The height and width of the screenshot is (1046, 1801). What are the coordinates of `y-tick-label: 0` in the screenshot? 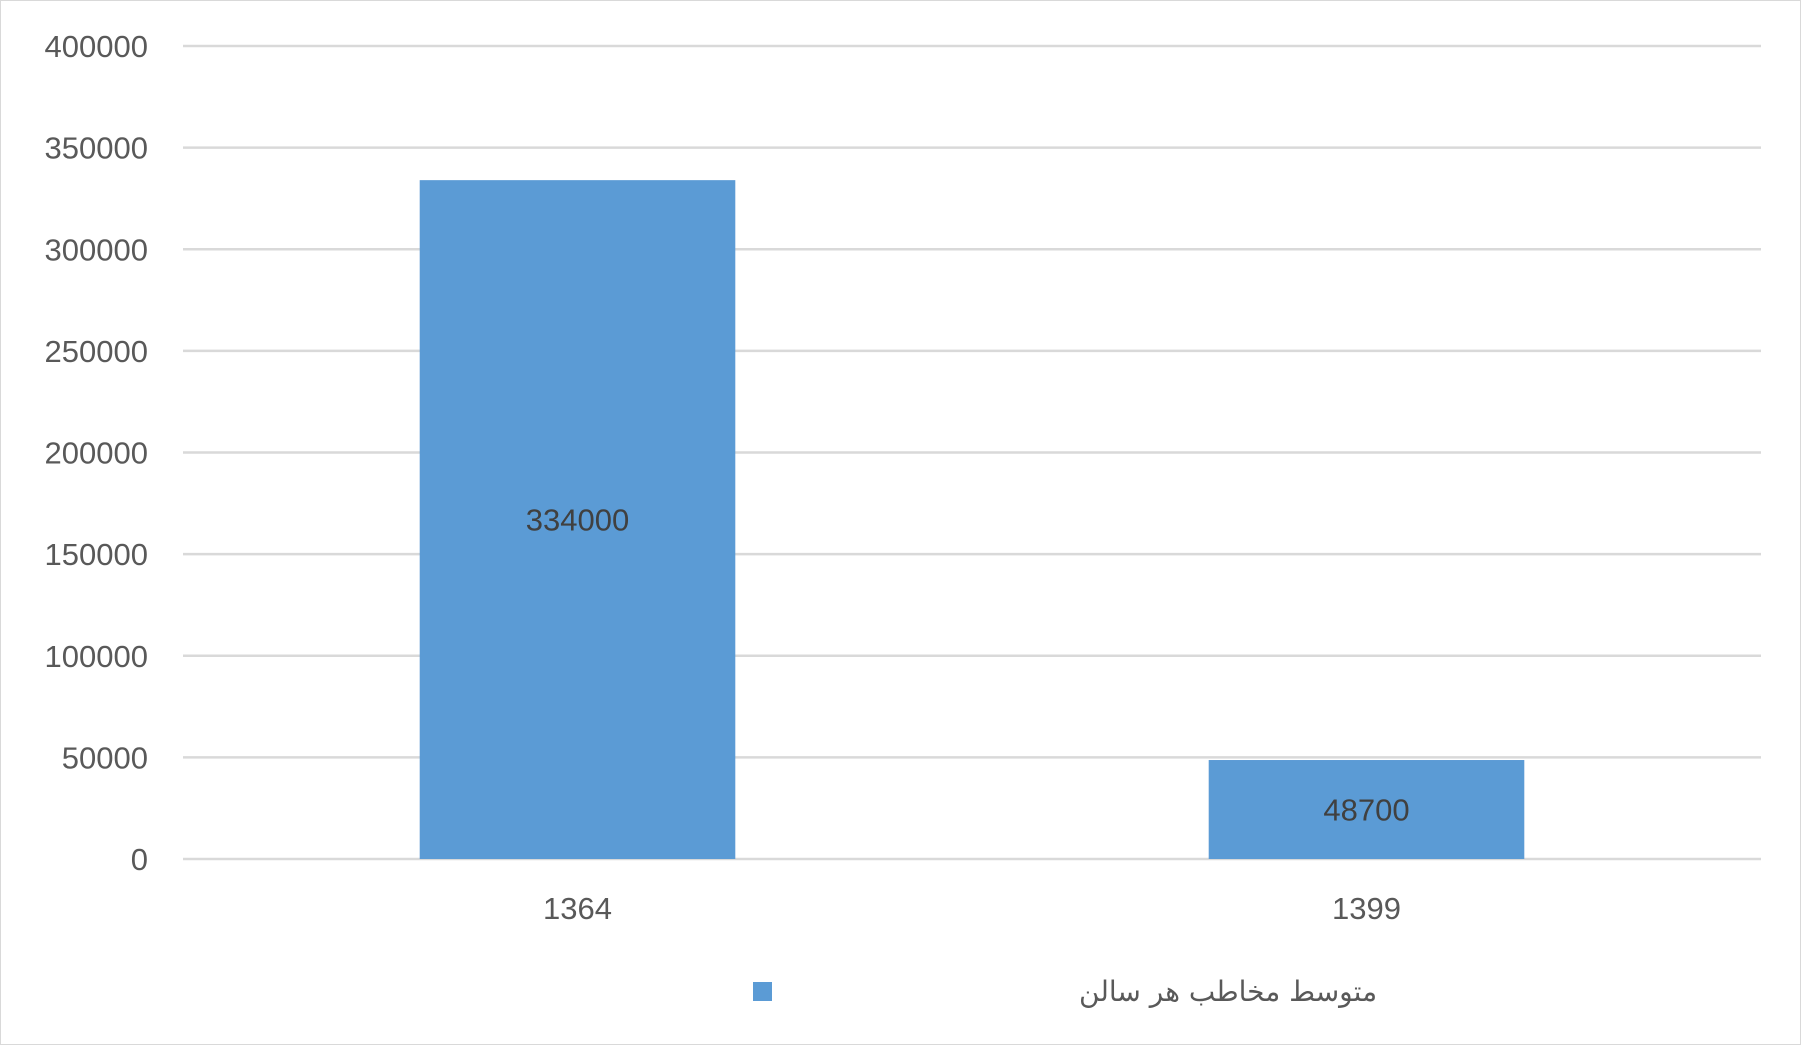 It's located at (139, 859).